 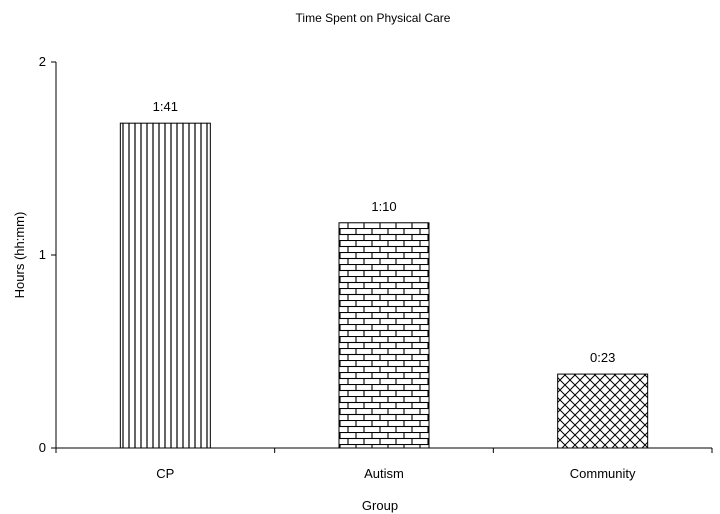 What do you see at coordinates (380, 505) in the screenshot?
I see `x-axis-label: Group` at bounding box center [380, 505].